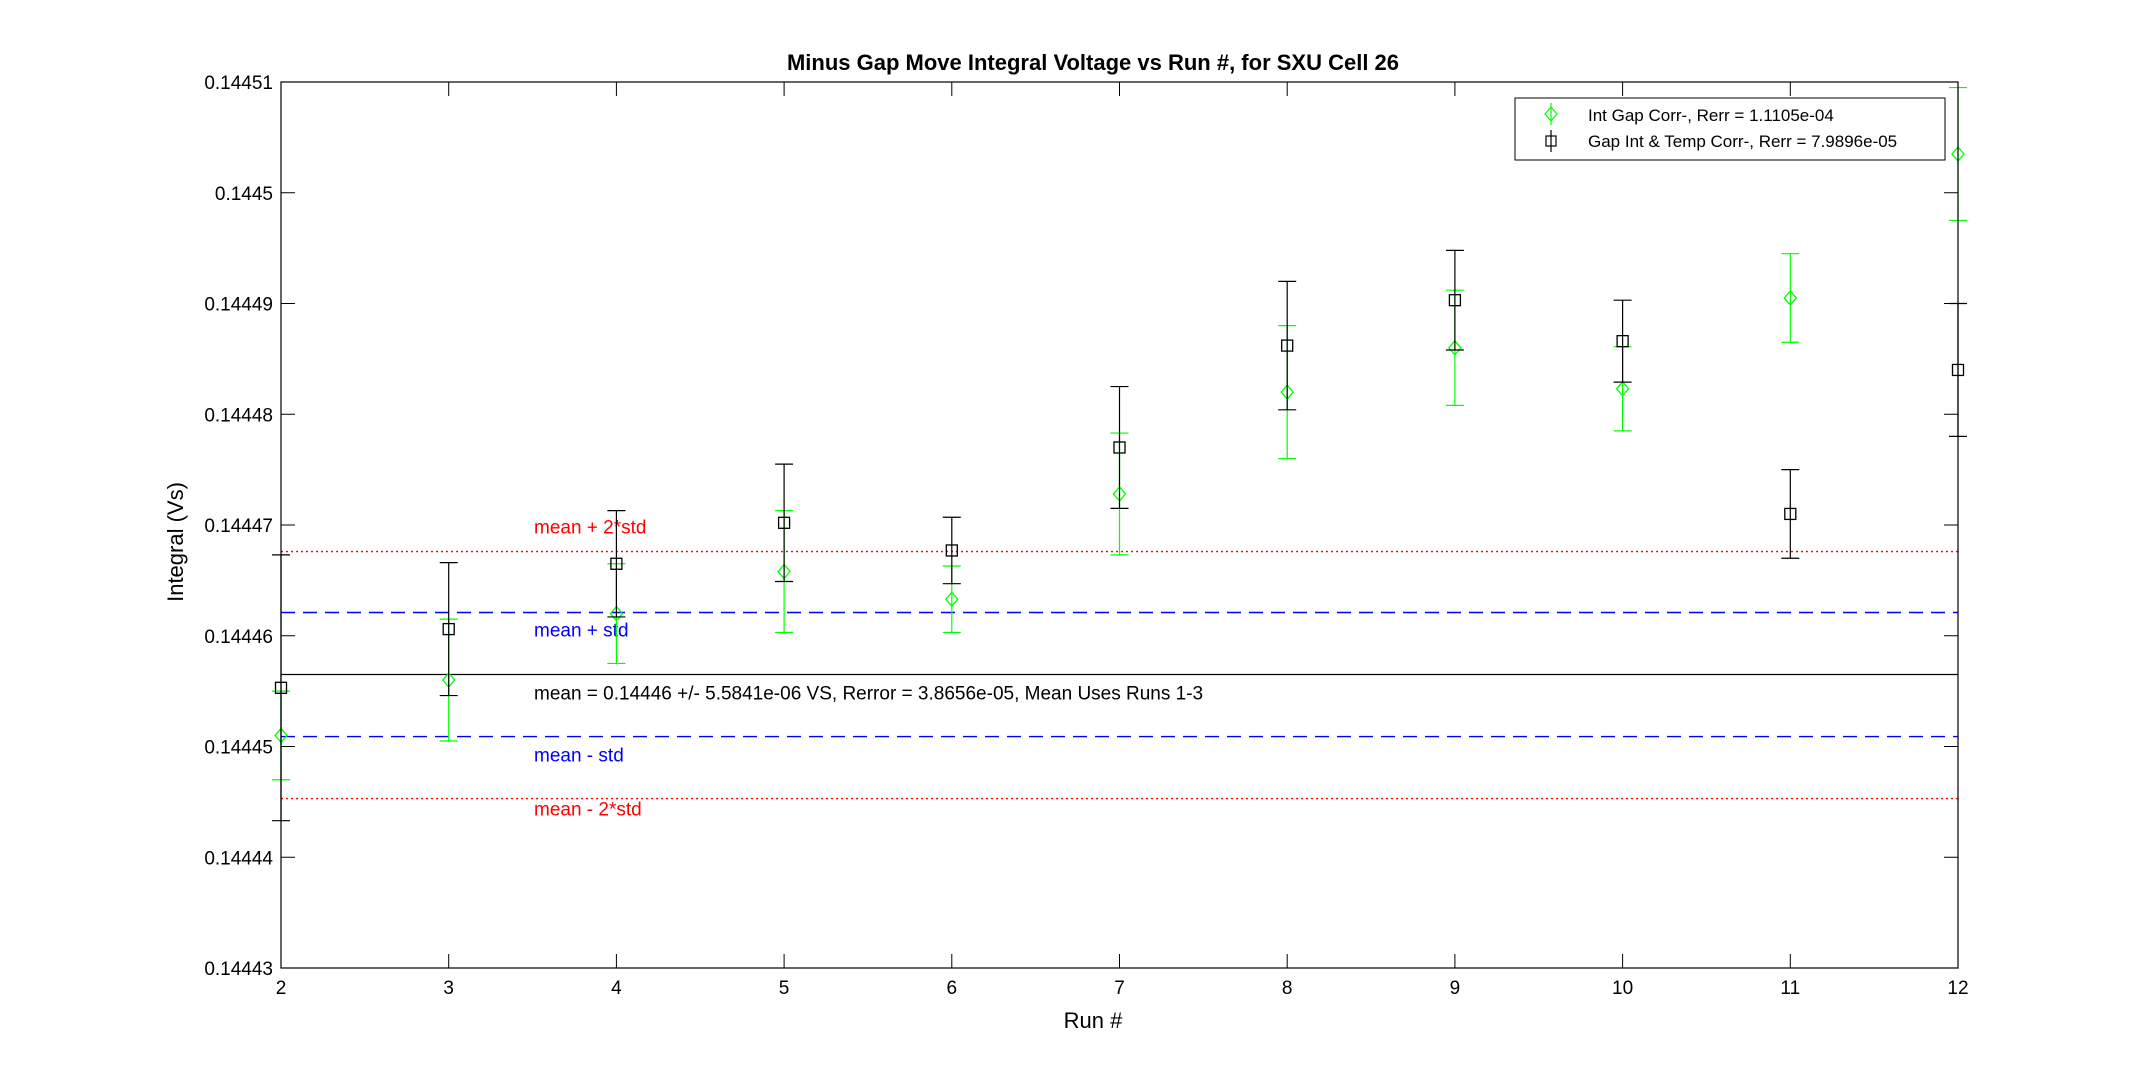 Image resolution: width=2138 pixels, height=1075 pixels. Describe the element at coordinates (1957, 988) in the screenshot. I see `x-tick-label: 12` at that location.